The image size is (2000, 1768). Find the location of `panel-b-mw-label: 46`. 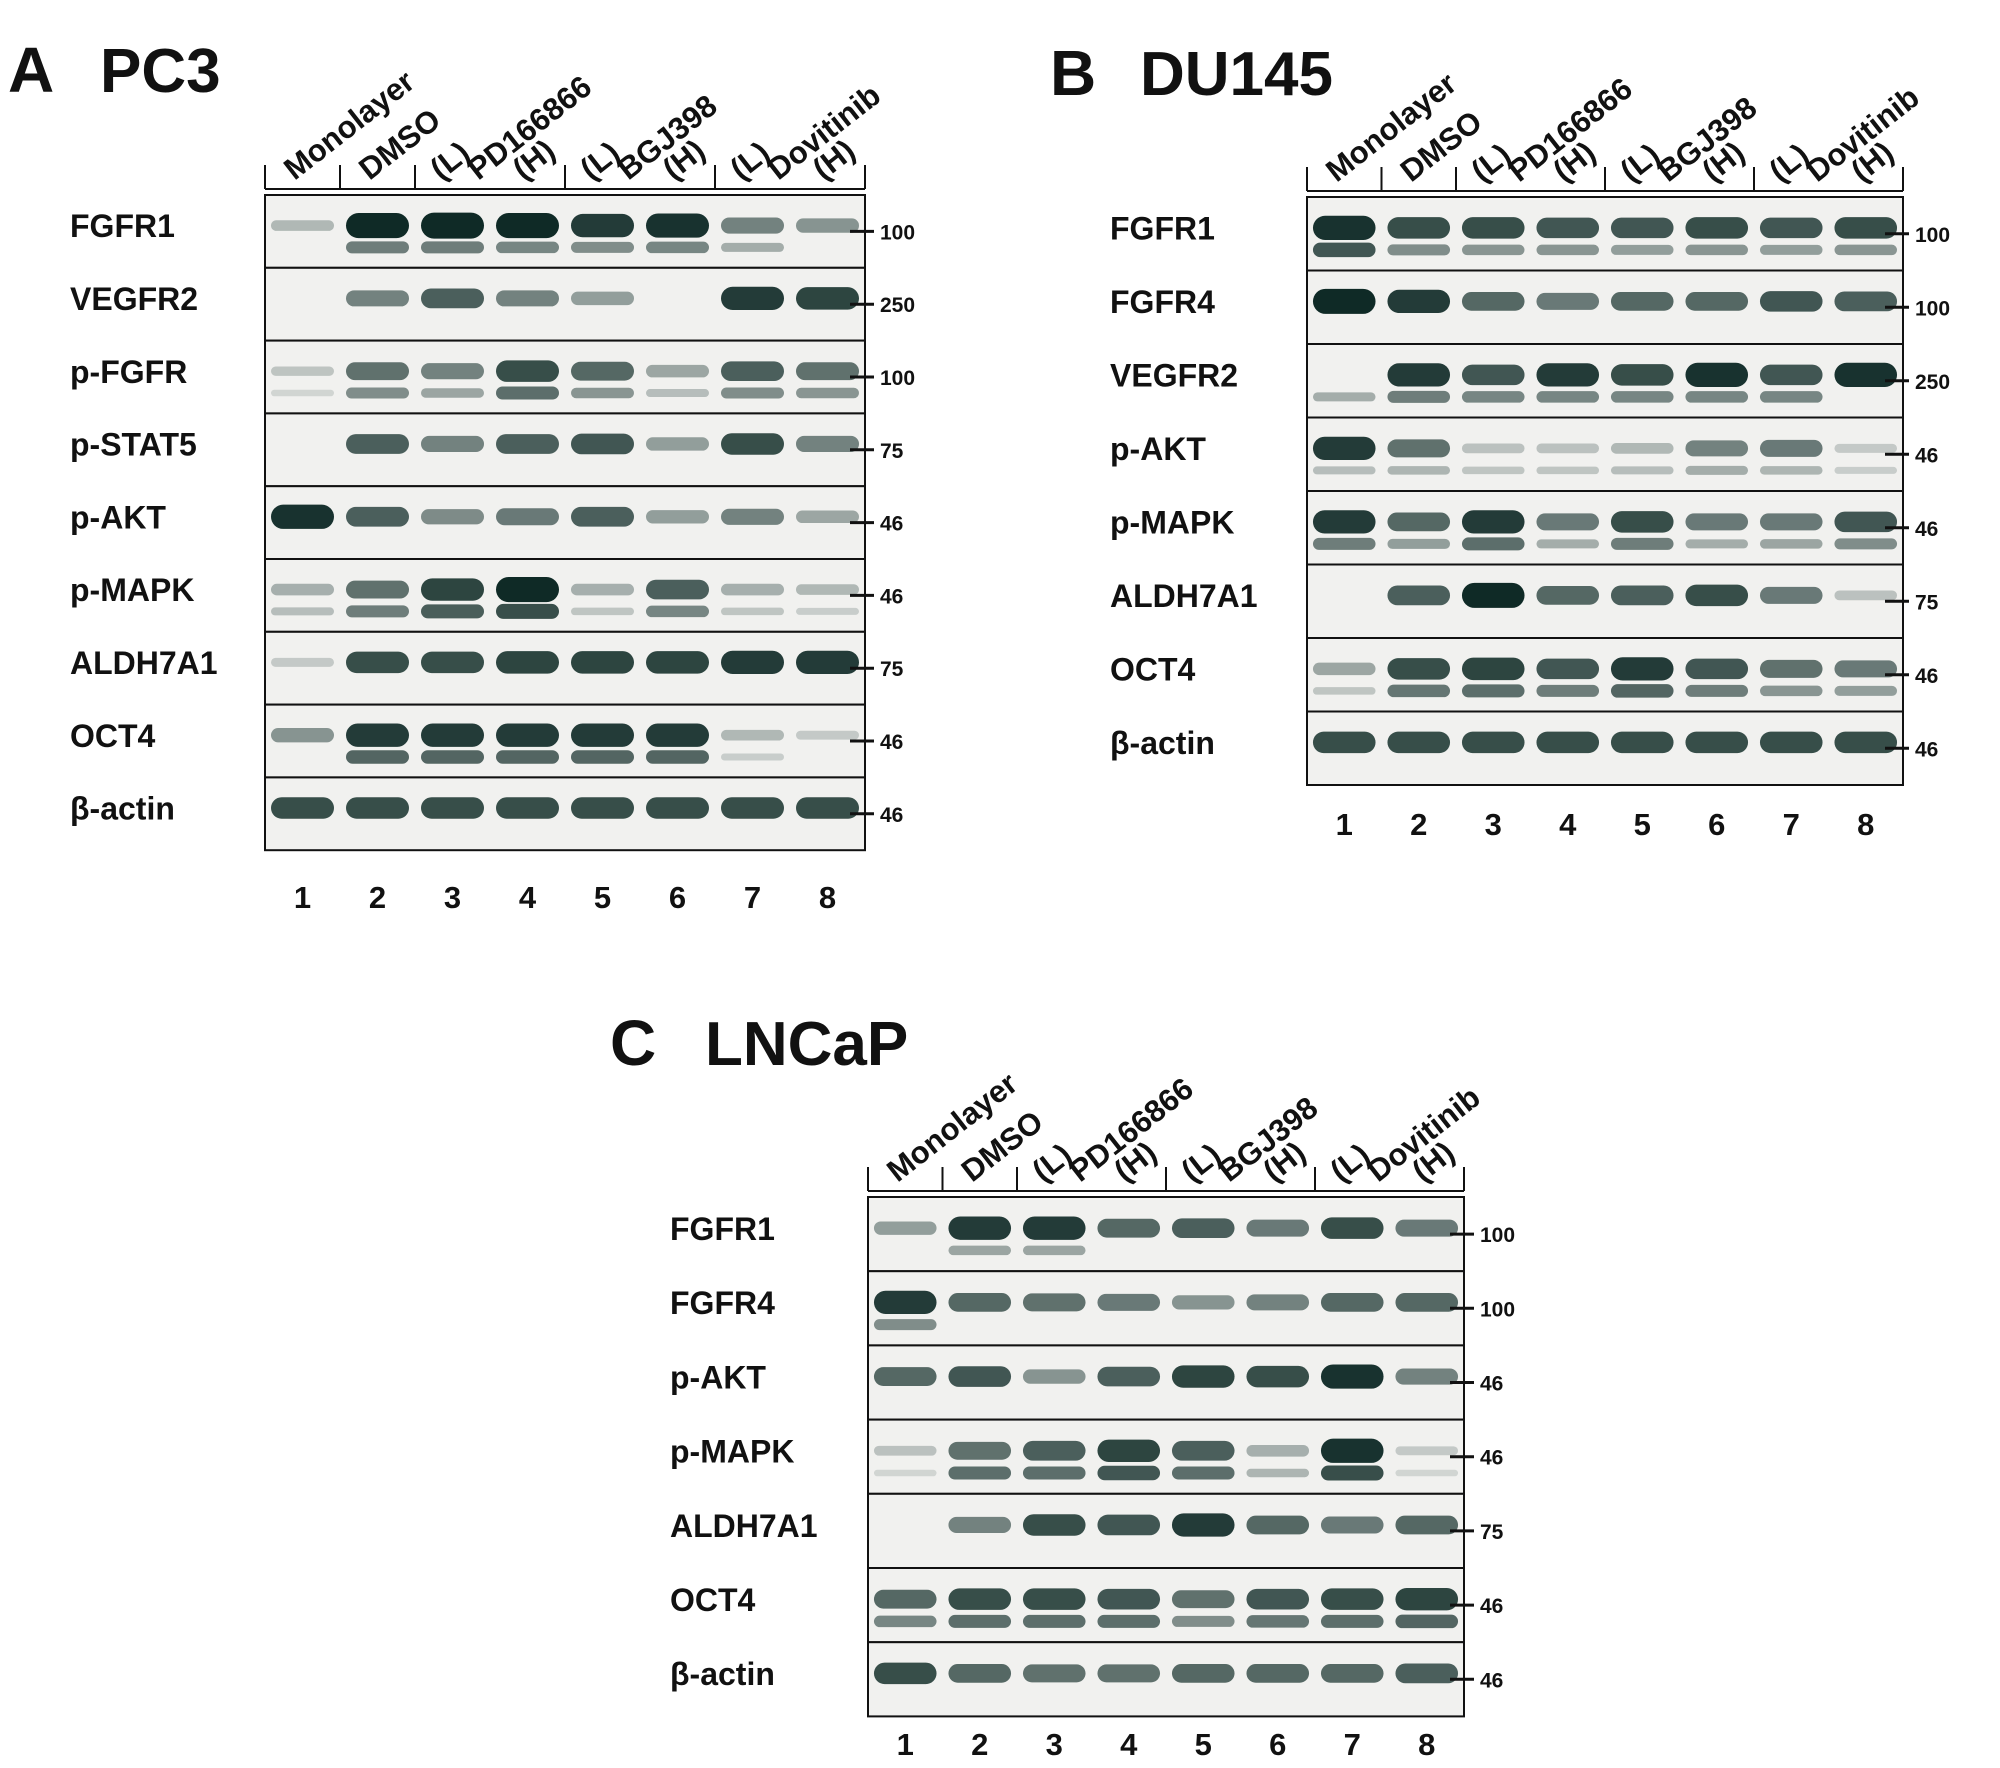

panel-b-mw-label: 46 is located at coordinates (1926, 455).